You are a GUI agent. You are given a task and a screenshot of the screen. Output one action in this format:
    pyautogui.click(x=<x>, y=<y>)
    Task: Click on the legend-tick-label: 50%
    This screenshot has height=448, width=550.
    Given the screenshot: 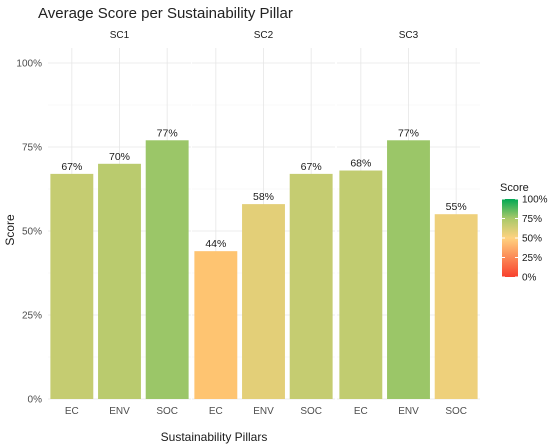 What is the action you would take?
    pyautogui.click(x=532, y=239)
    